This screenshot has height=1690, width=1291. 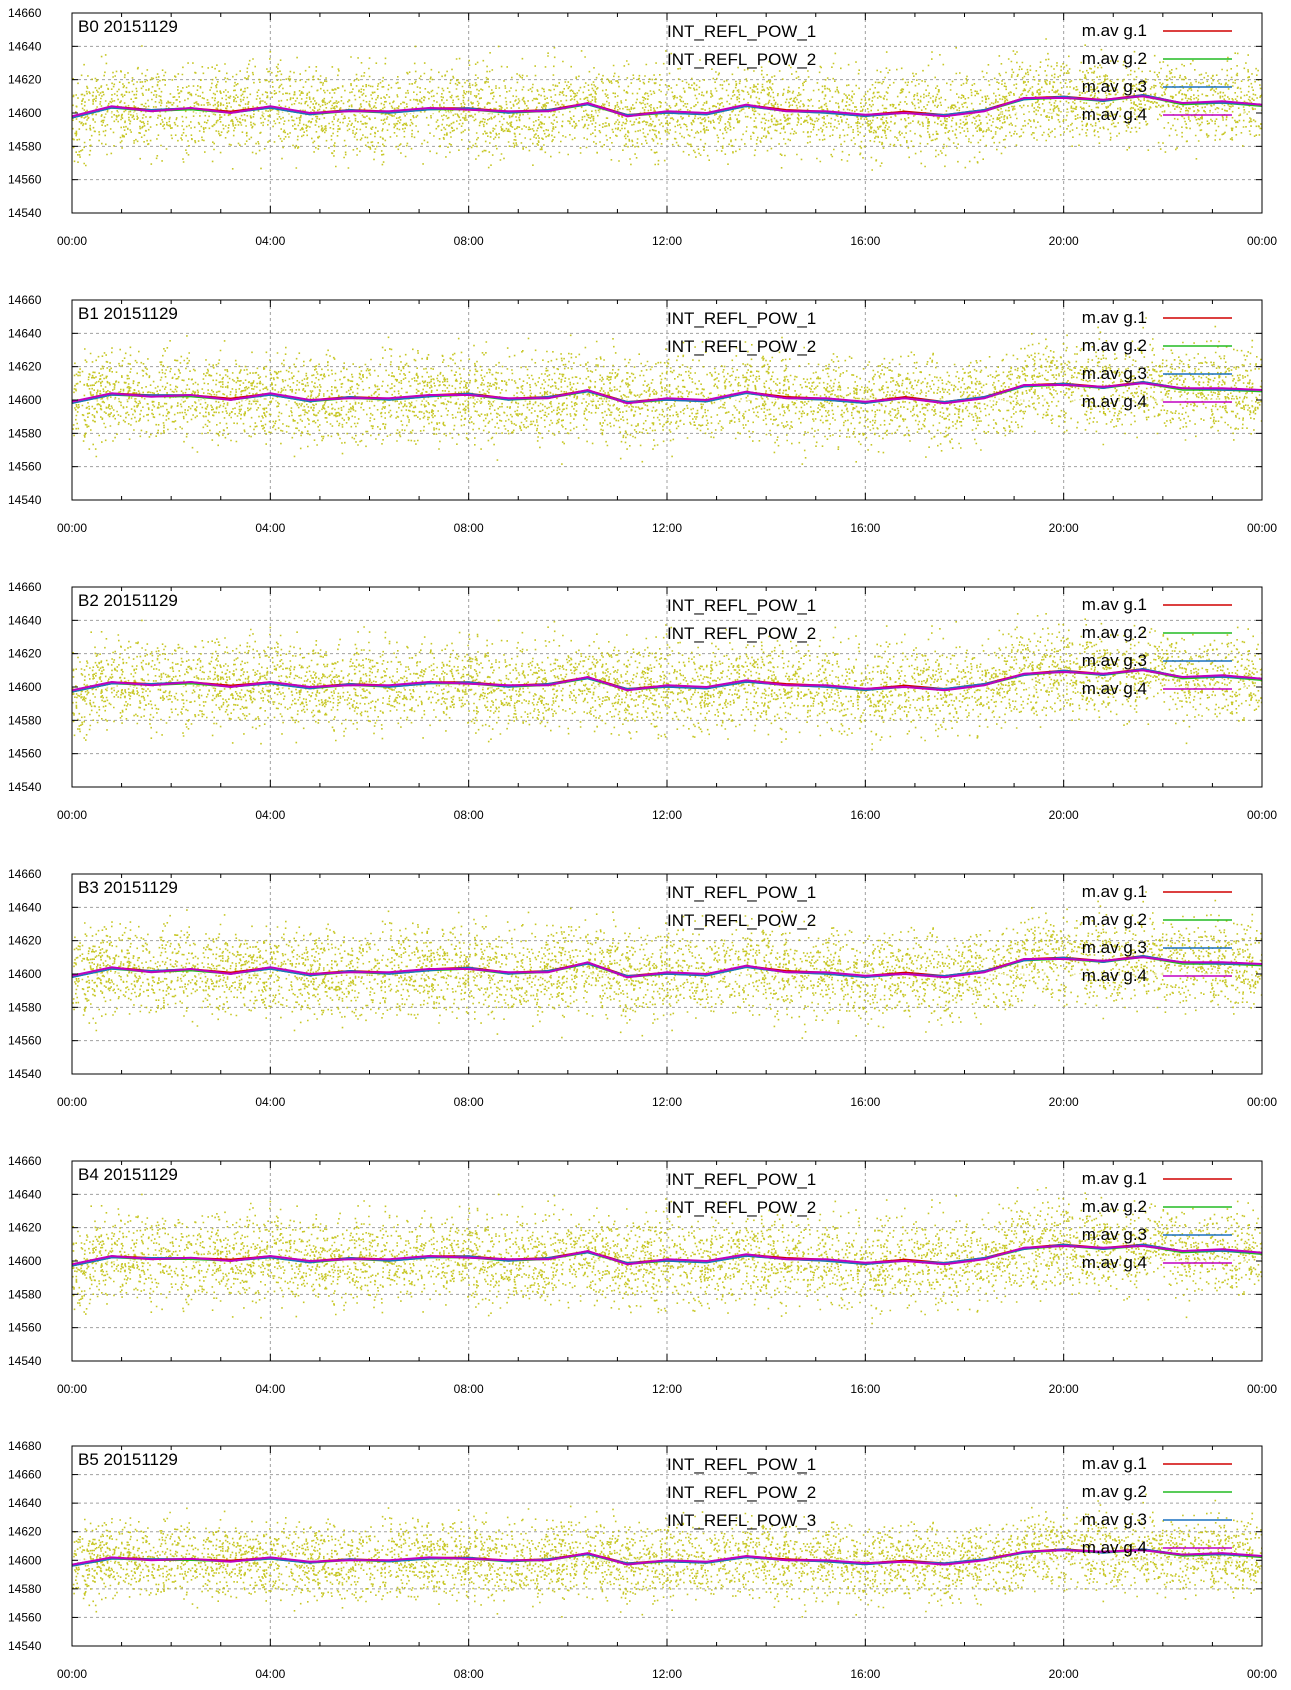 I want to click on scatter-legend-label: INT_REFL_POW_3, so click(x=741, y=1520).